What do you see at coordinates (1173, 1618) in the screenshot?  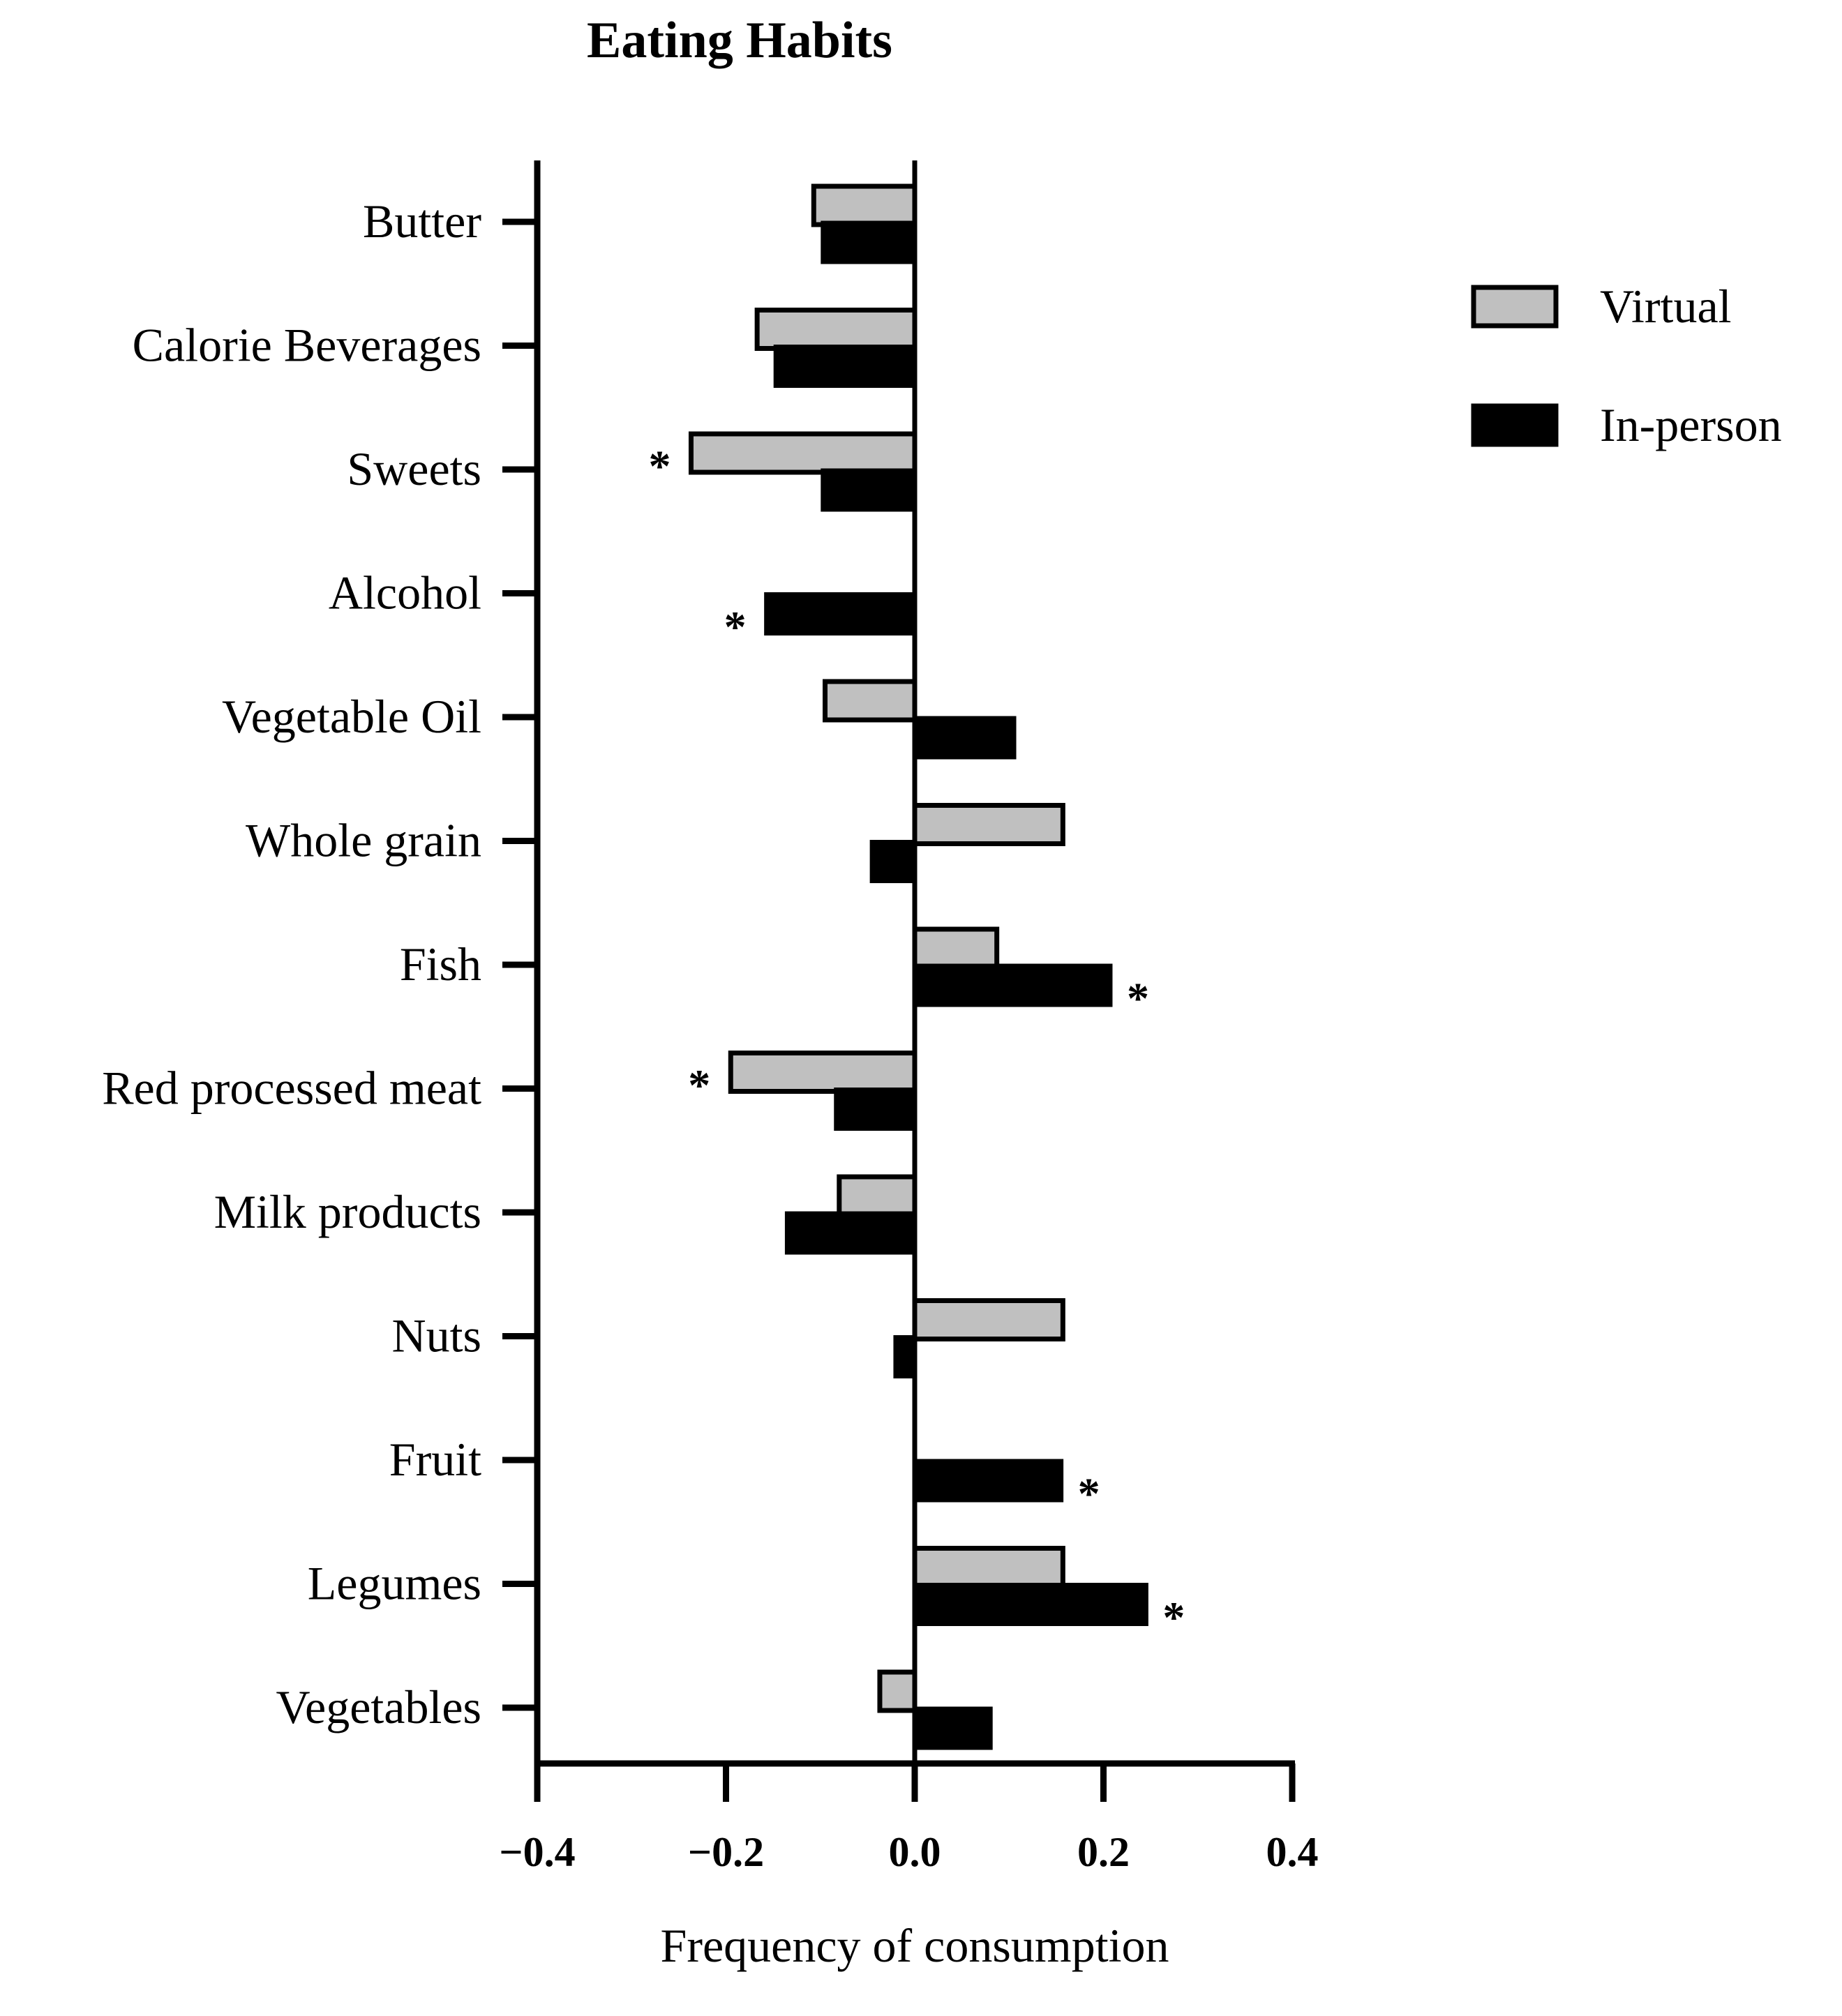 I see `significance-star-legumes: *` at bounding box center [1173, 1618].